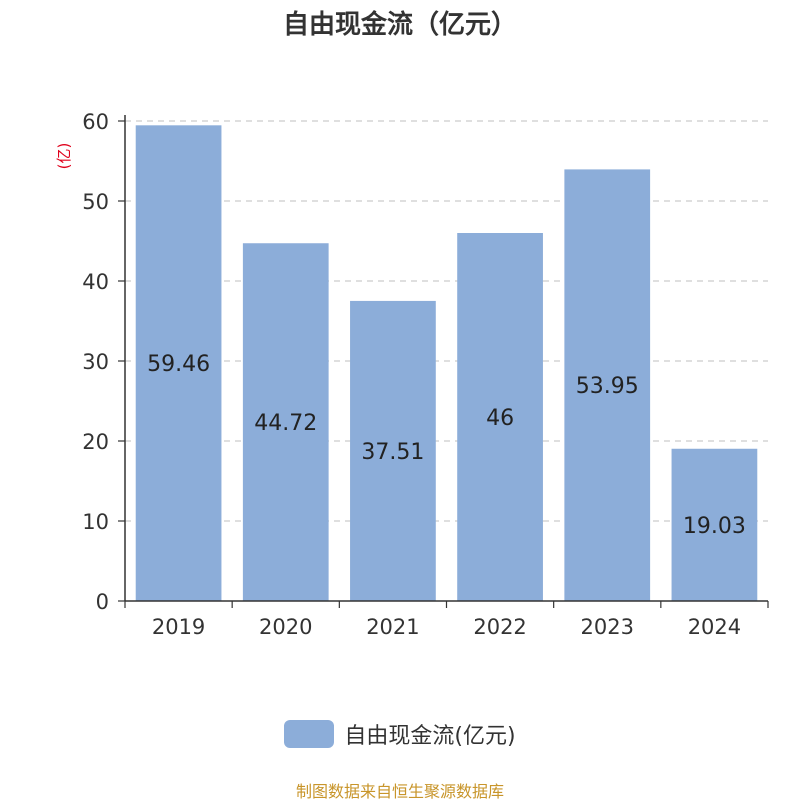 The image size is (800, 802). I want to click on y-tick-label: 30, so click(95, 362).